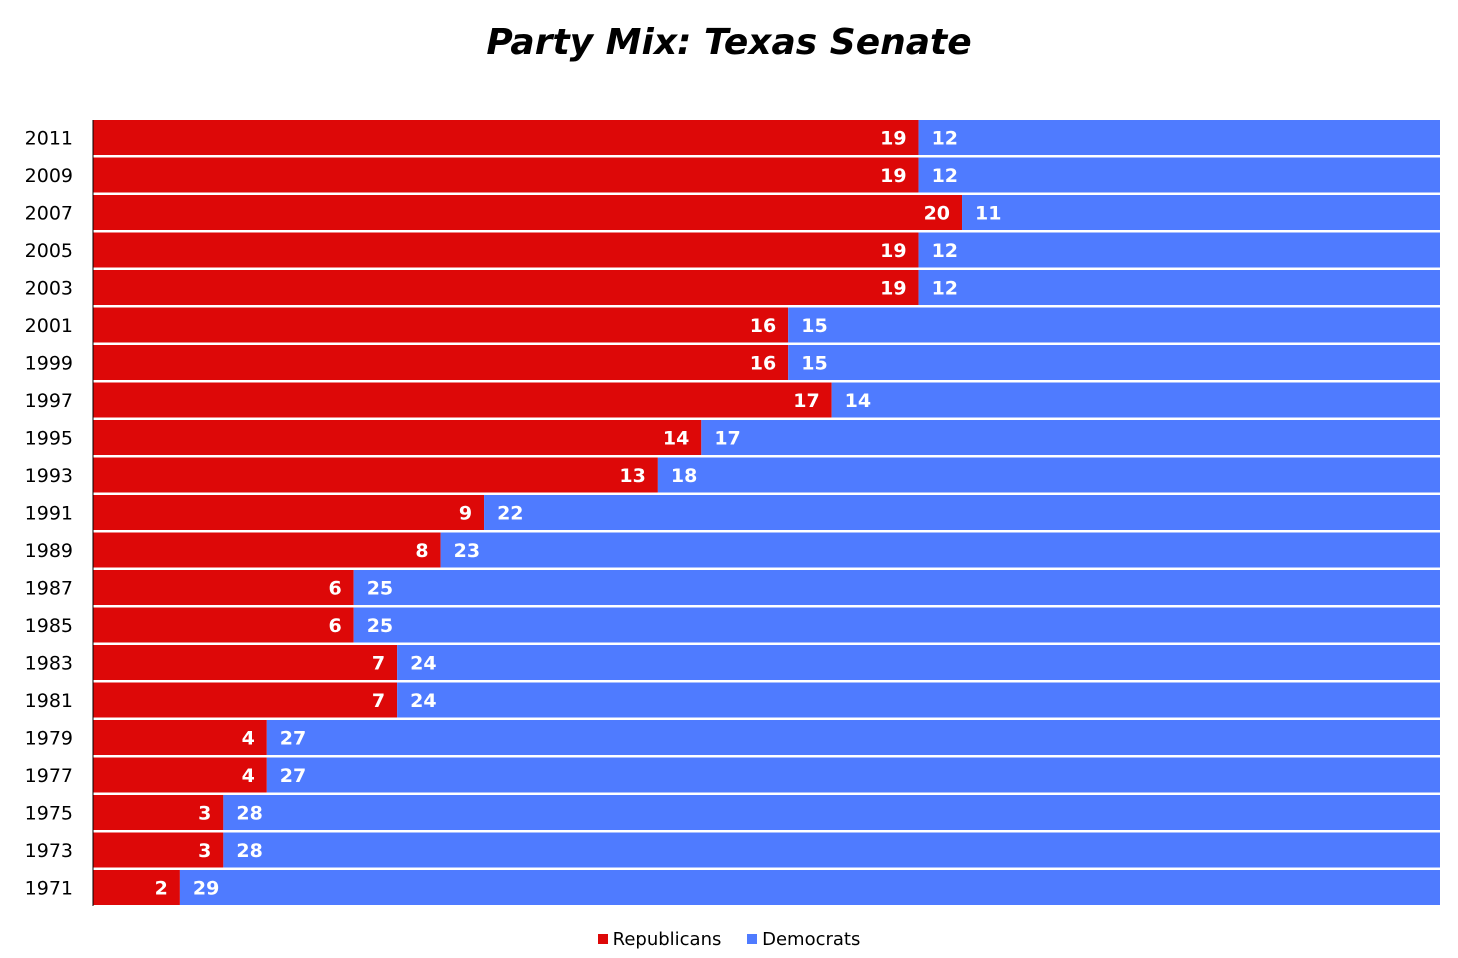  Describe the element at coordinates (896, 587) in the screenshot. I see `bar-democrats-1987` at that location.